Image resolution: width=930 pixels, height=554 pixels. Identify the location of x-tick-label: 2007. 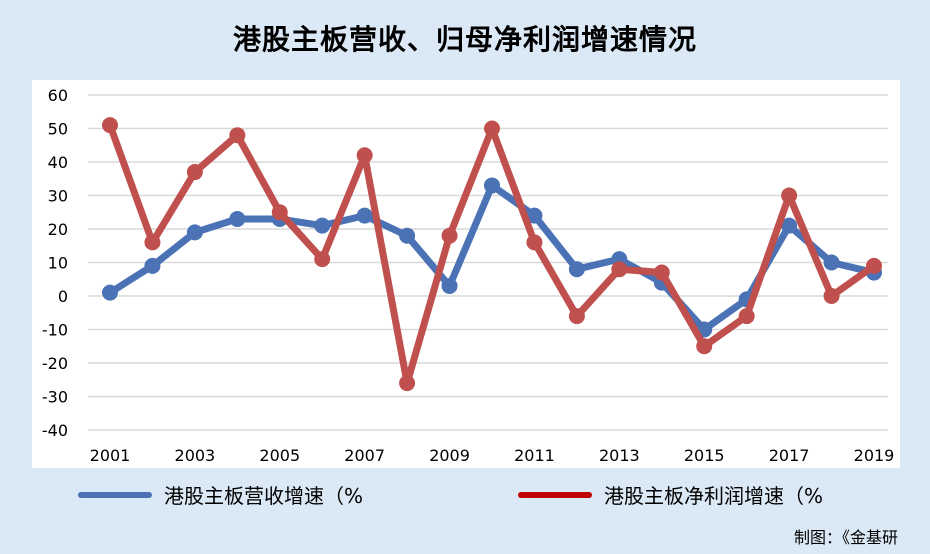
(364, 455).